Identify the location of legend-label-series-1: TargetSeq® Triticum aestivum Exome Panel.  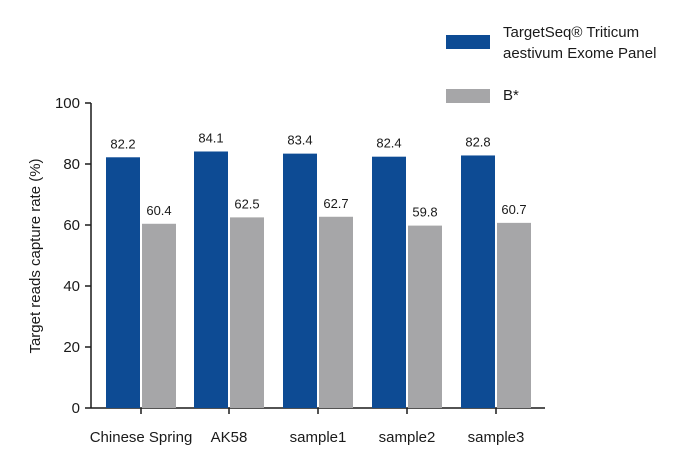
(580, 43).